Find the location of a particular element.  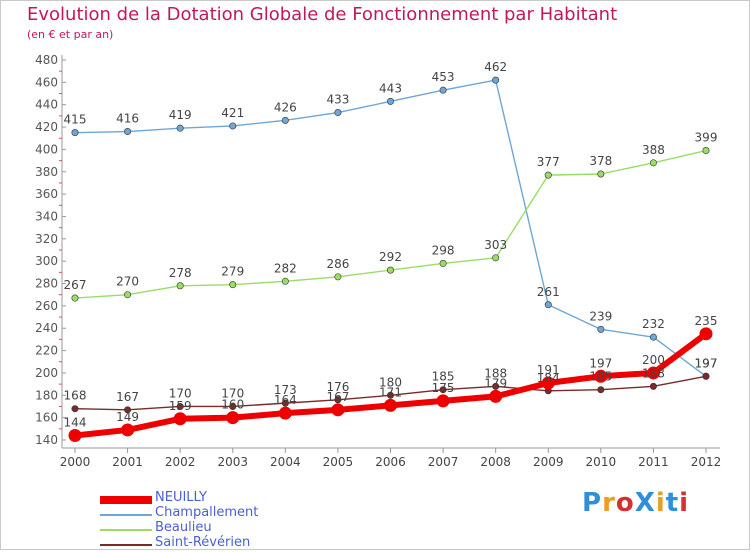

data-label-neuilly: 144 is located at coordinates (75, 423).